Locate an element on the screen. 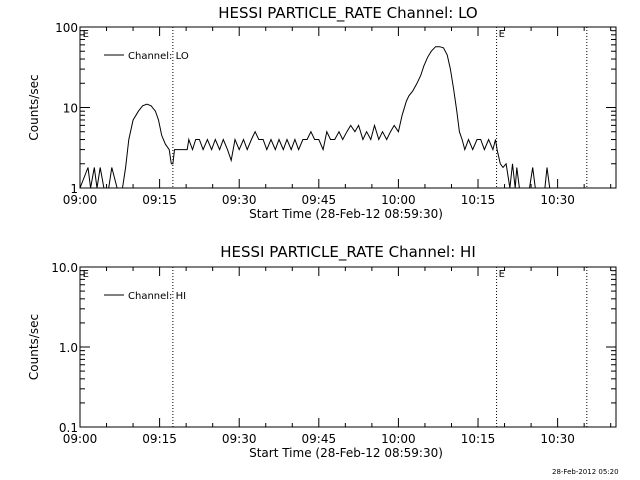 The height and width of the screenshot is (480, 640). legend-entry: Channel: LO is located at coordinates (158, 56).